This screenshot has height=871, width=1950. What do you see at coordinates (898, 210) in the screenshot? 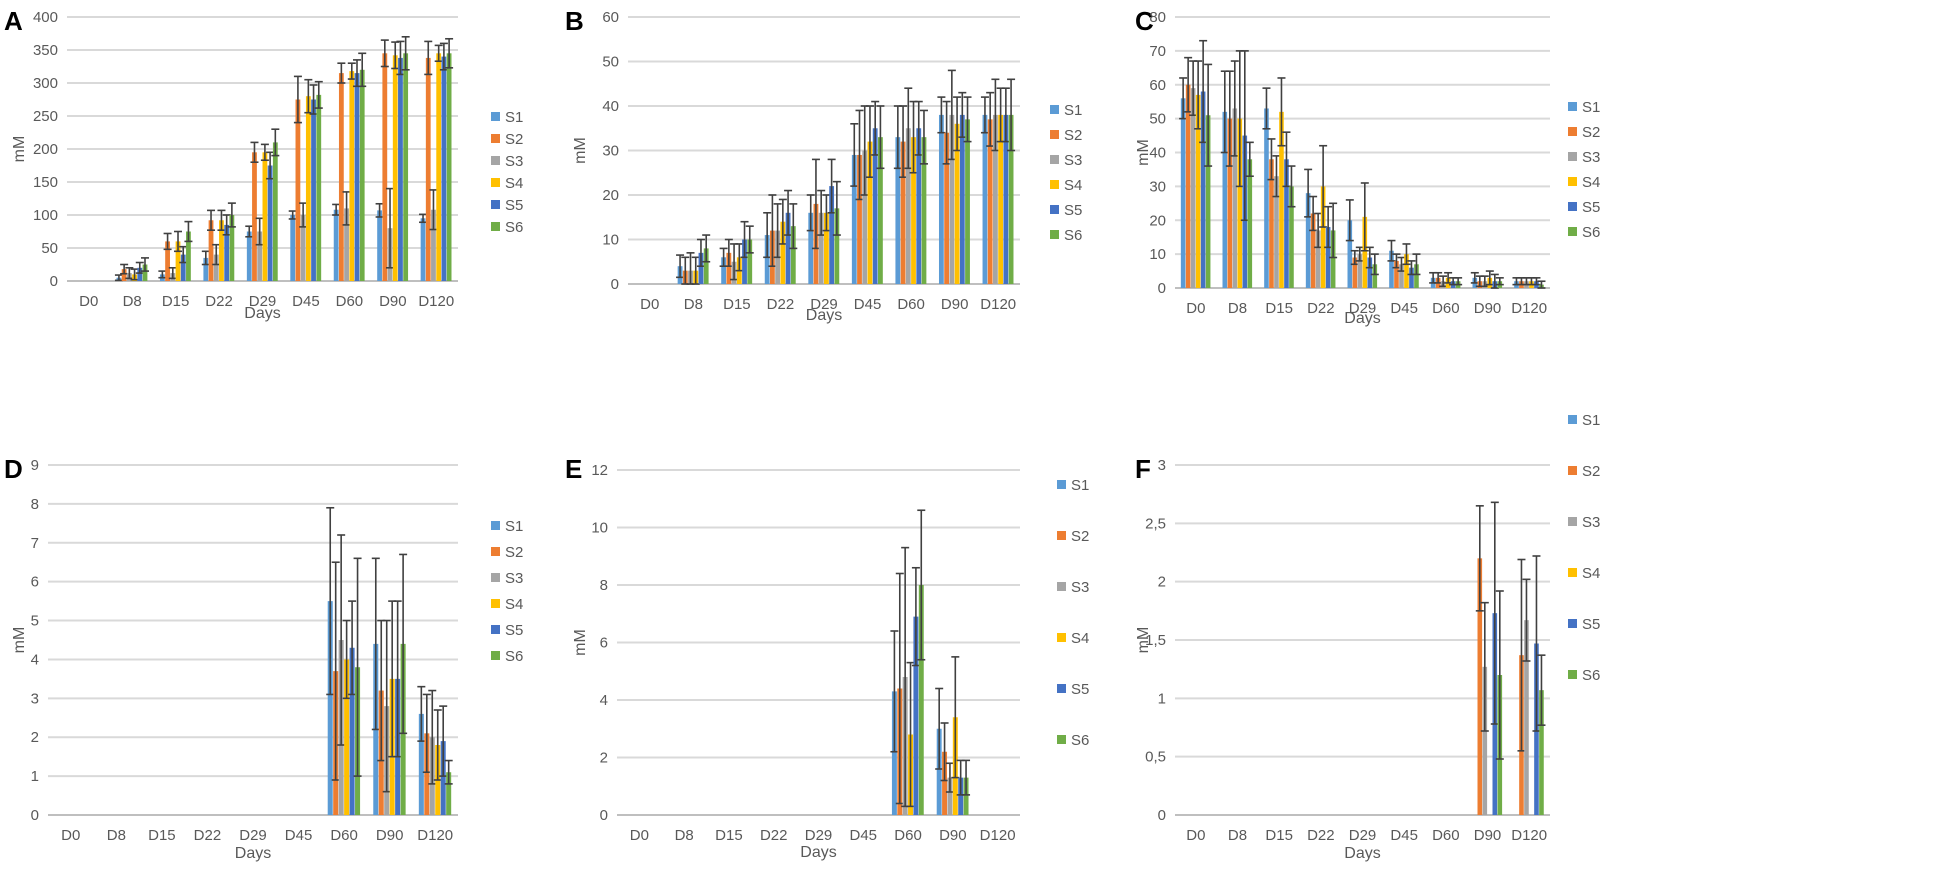
I see `bar-s1-d60` at bounding box center [898, 210].